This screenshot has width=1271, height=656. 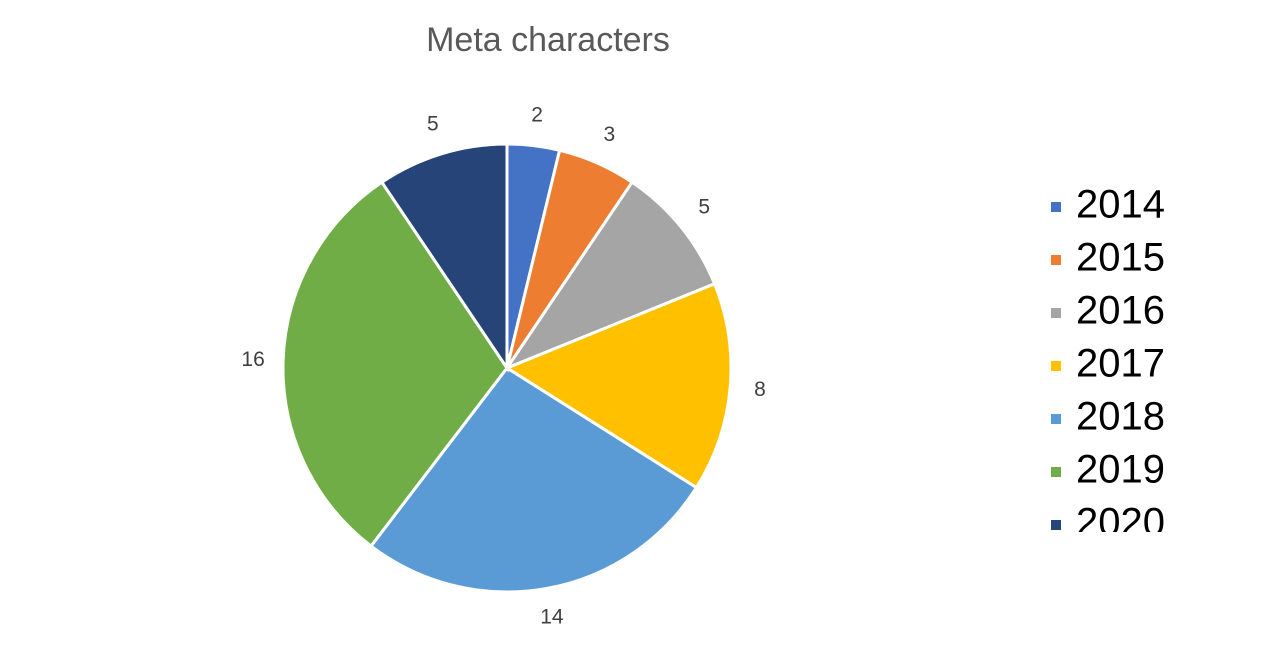 I want to click on legend-label: 2017, so click(x=1120, y=364).